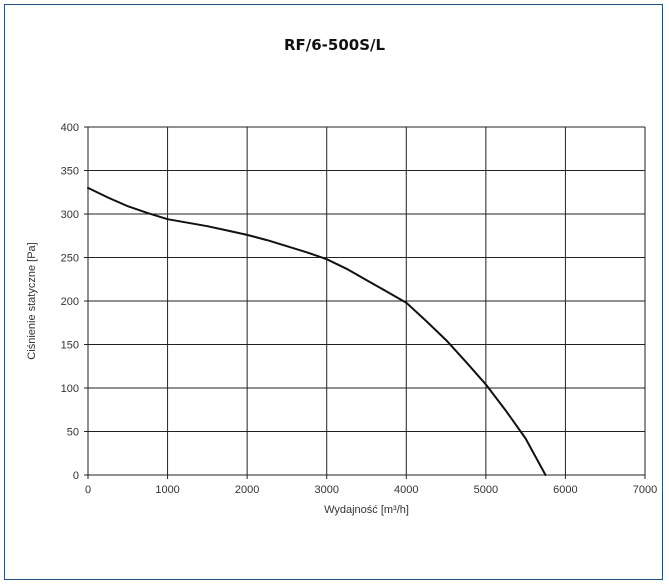 The height and width of the screenshot is (586, 669). Describe the element at coordinates (366, 510) in the screenshot. I see `x-axis-label: Wydajność [m³/h]` at that location.